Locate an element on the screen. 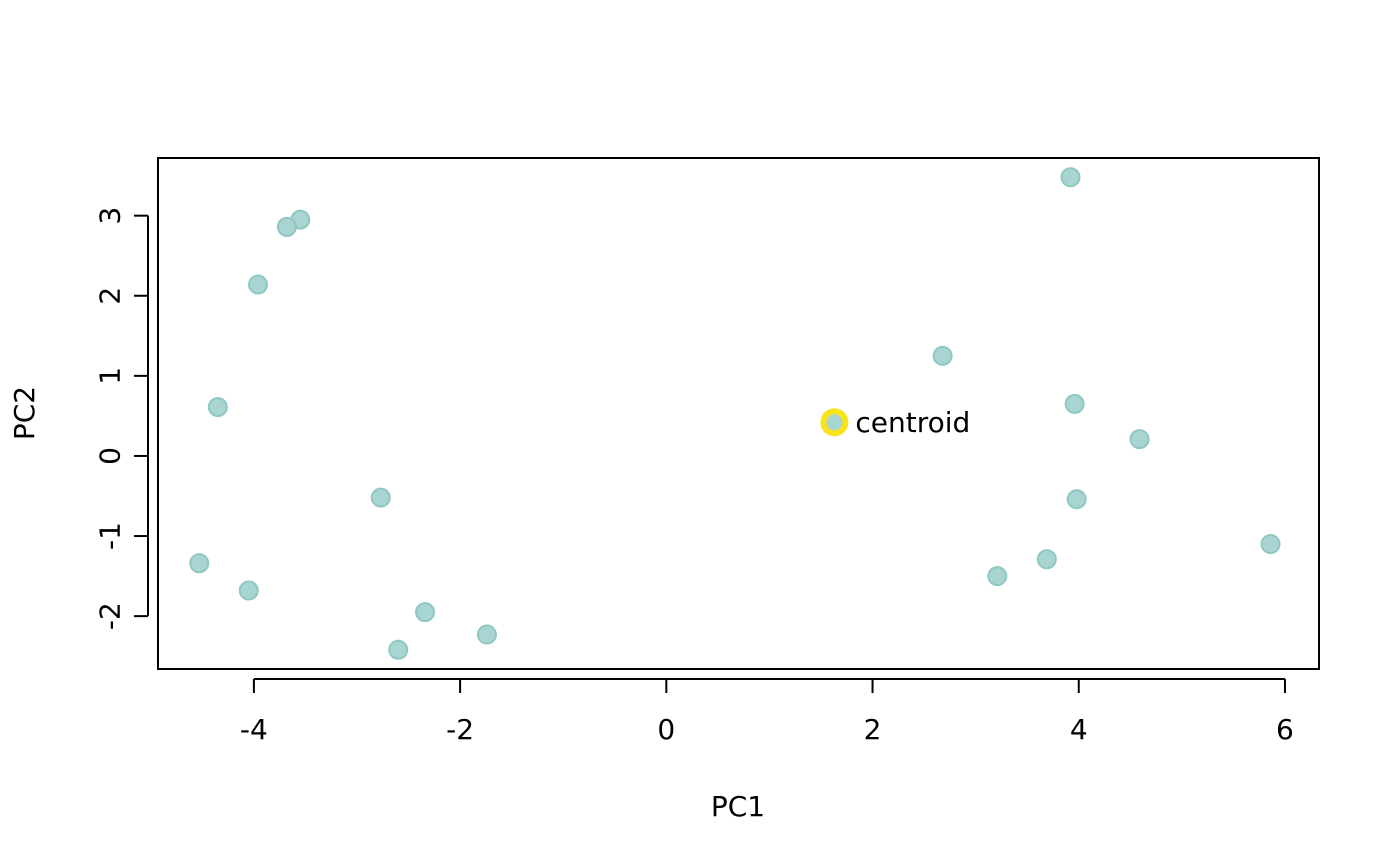  x-tick-label: 4 is located at coordinates (1079, 729).